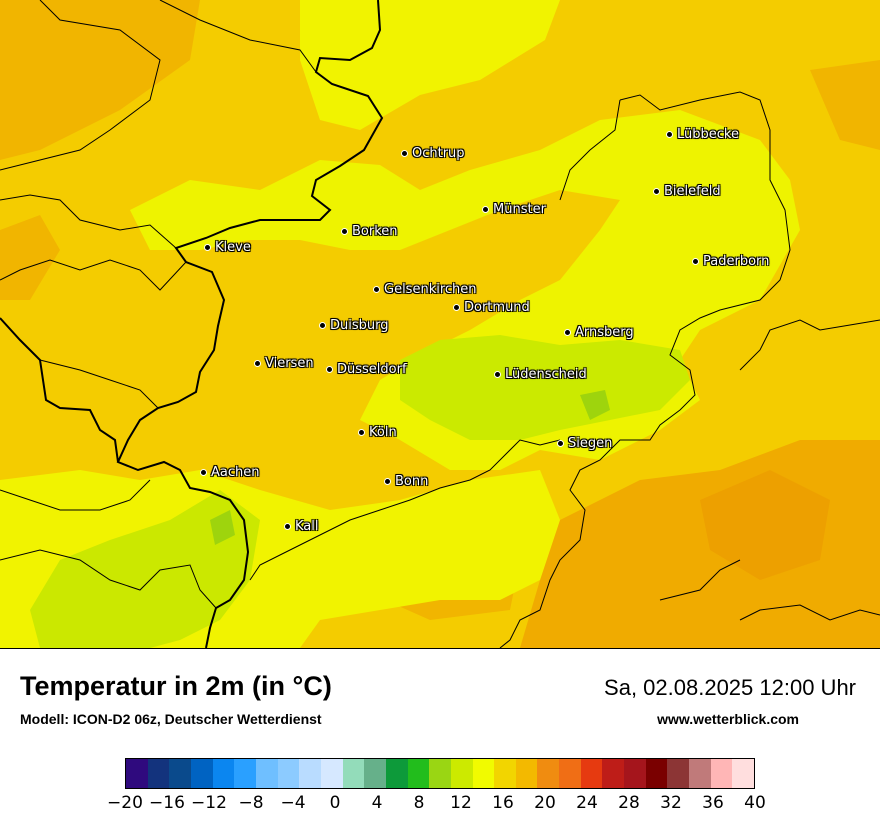 Image resolution: width=880 pixels, height=830 pixels. What do you see at coordinates (519, 209) in the screenshot?
I see `city-name: Münster` at bounding box center [519, 209].